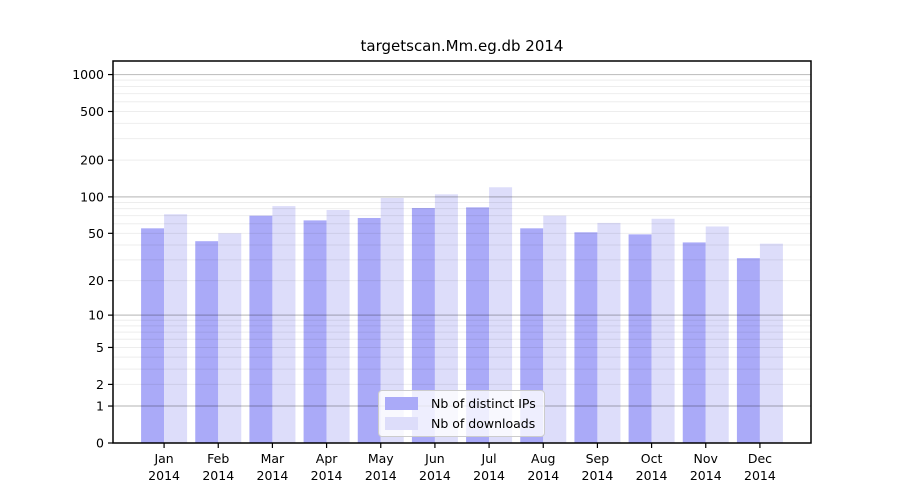  What do you see at coordinates (760, 467) in the screenshot?
I see `x-tick-label: Dec 2014` at bounding box center [760, 467].